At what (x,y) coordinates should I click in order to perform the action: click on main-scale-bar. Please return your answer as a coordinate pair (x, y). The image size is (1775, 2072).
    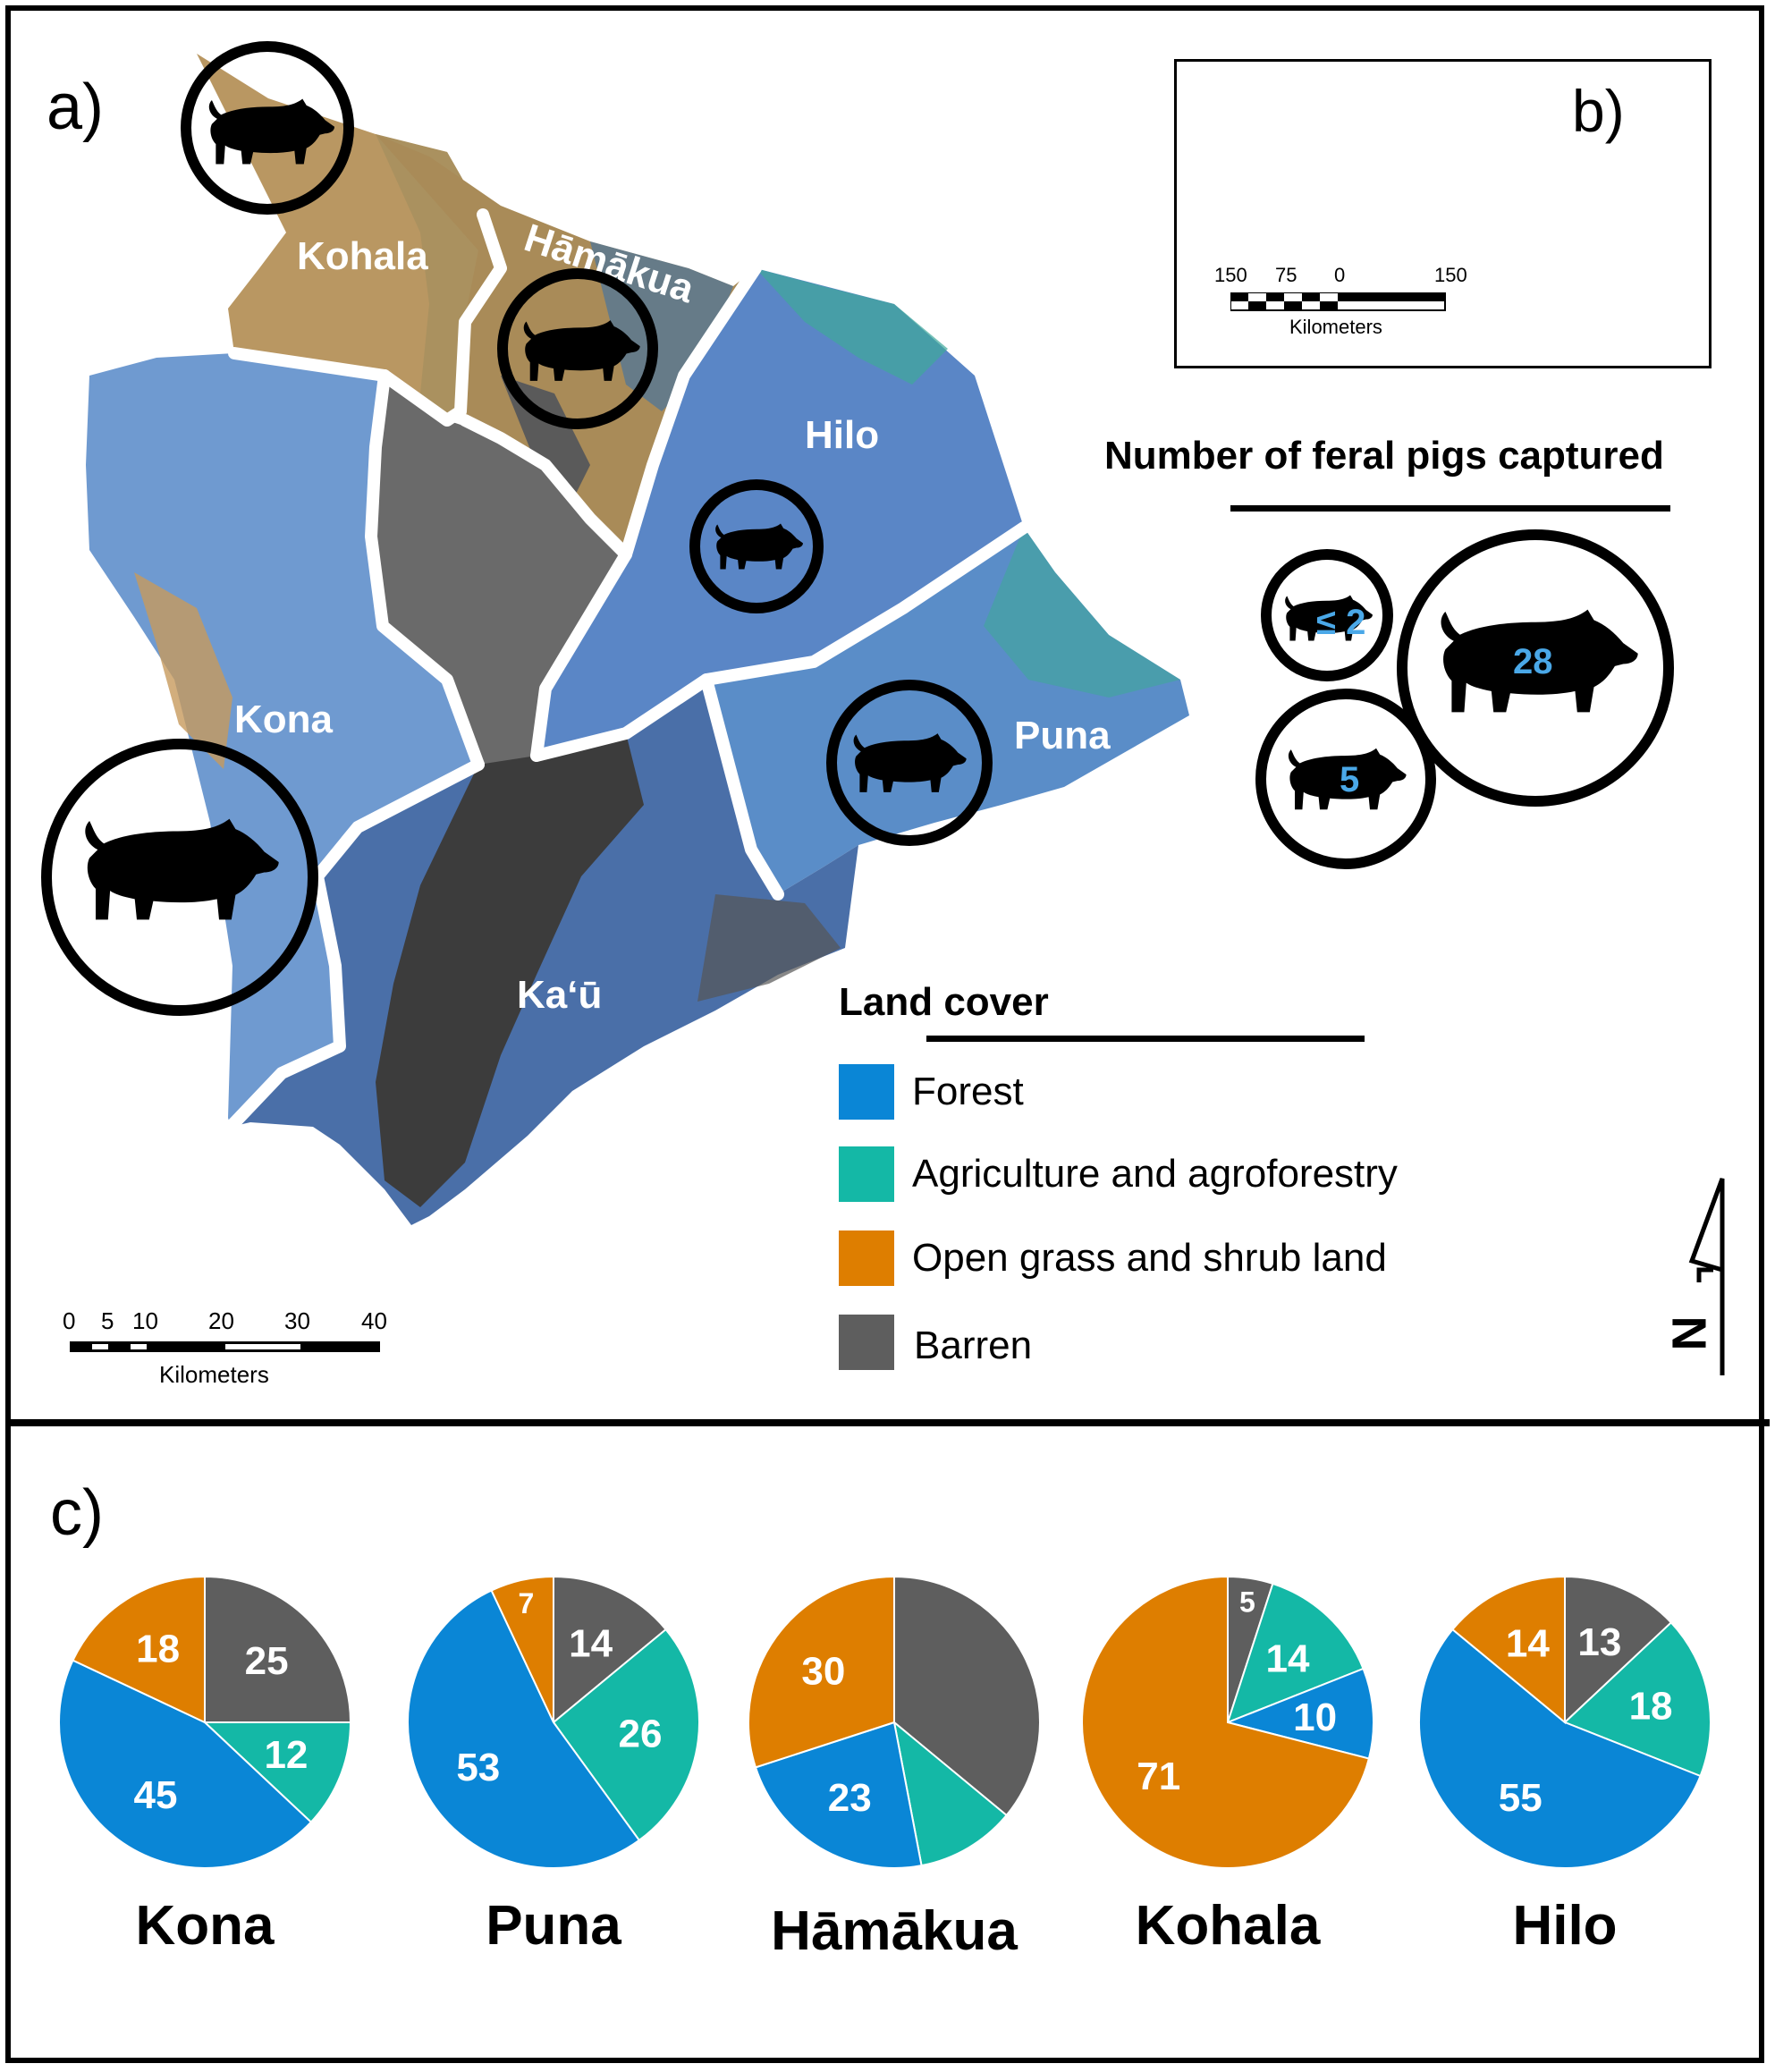
    Looking at the image, I should click on (225, 1346).